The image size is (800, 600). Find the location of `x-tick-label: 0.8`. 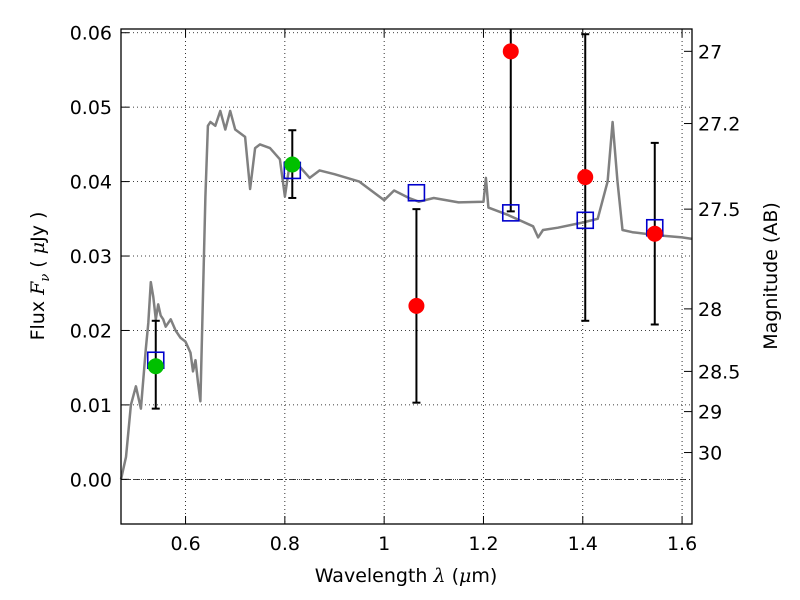

x-tick-label: 0.8 is located at coordinates (285, 544).